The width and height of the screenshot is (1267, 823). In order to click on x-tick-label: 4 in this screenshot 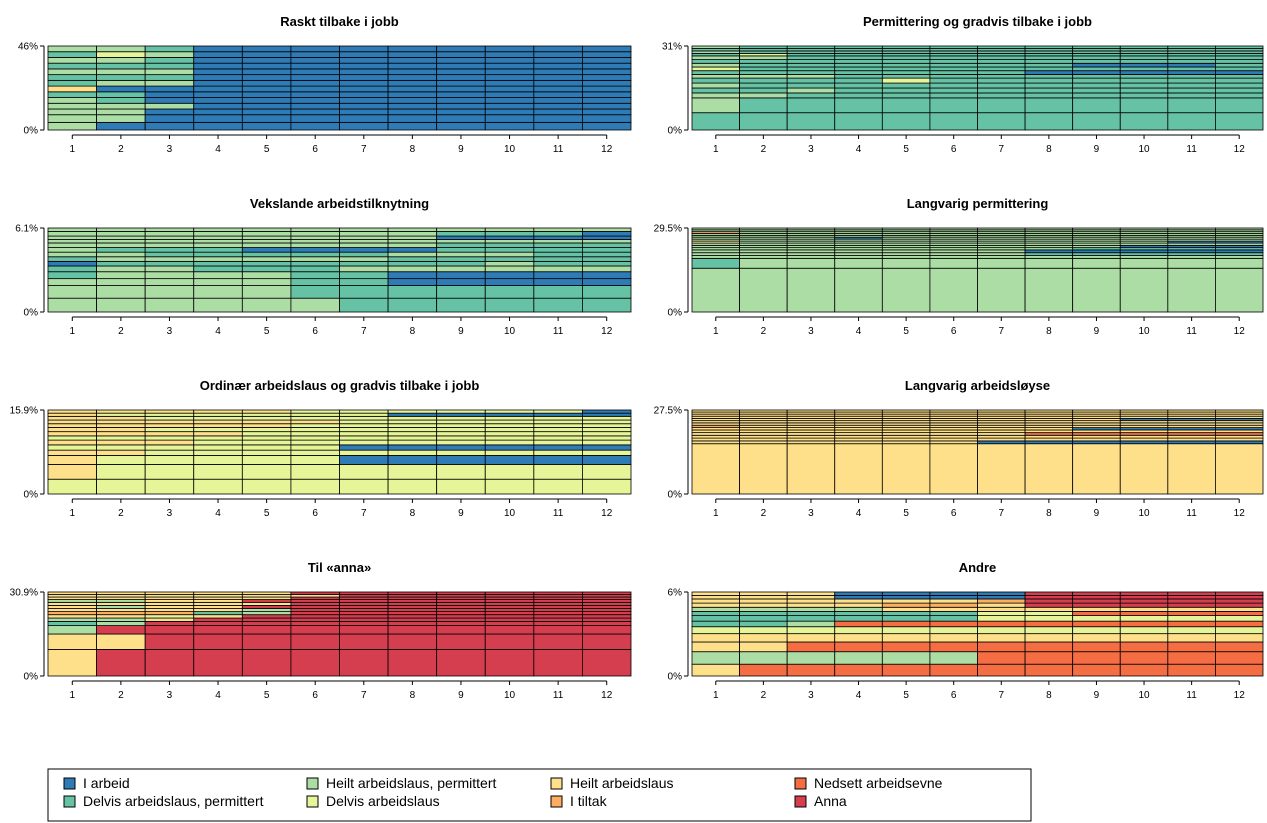, I will do `click(218, 695)`.